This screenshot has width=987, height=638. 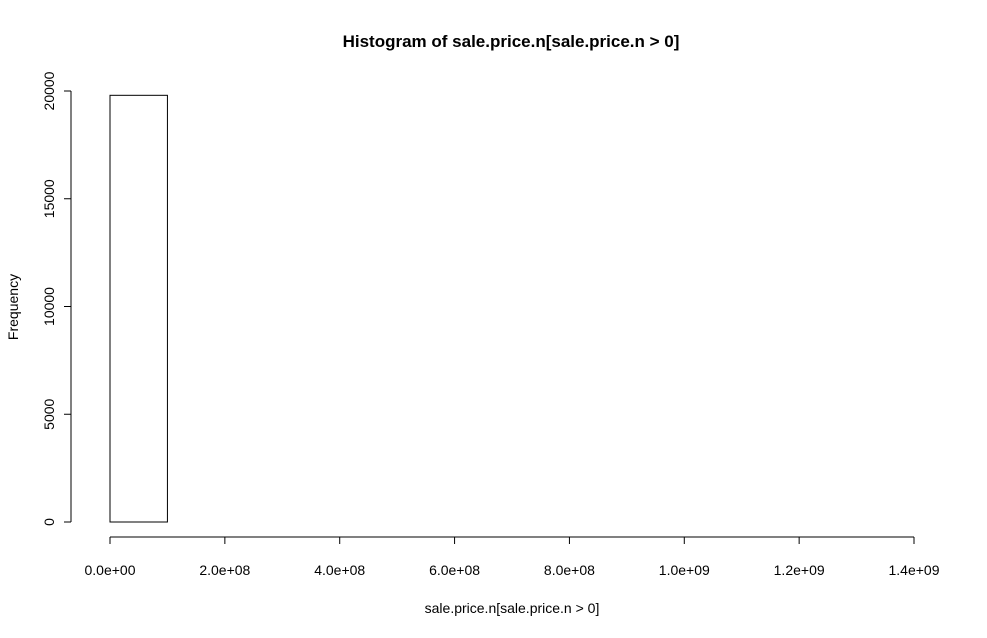 I want to click on y-axis-label: Frequency, so click(x=13, y=307).